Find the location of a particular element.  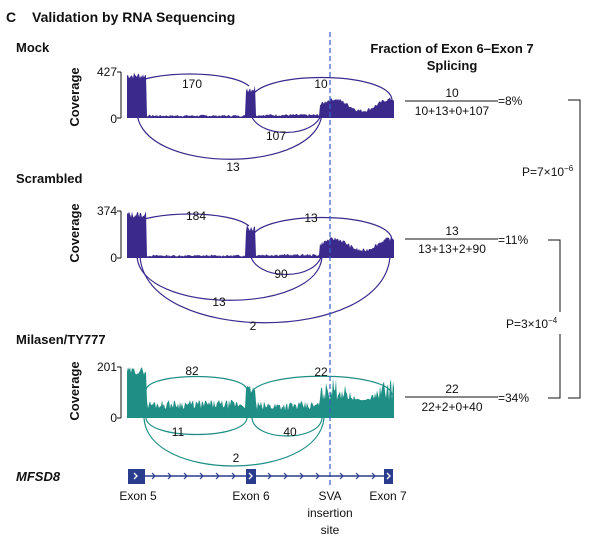

junction-label-mock-107: 107 is located at coordinates (276, 136).